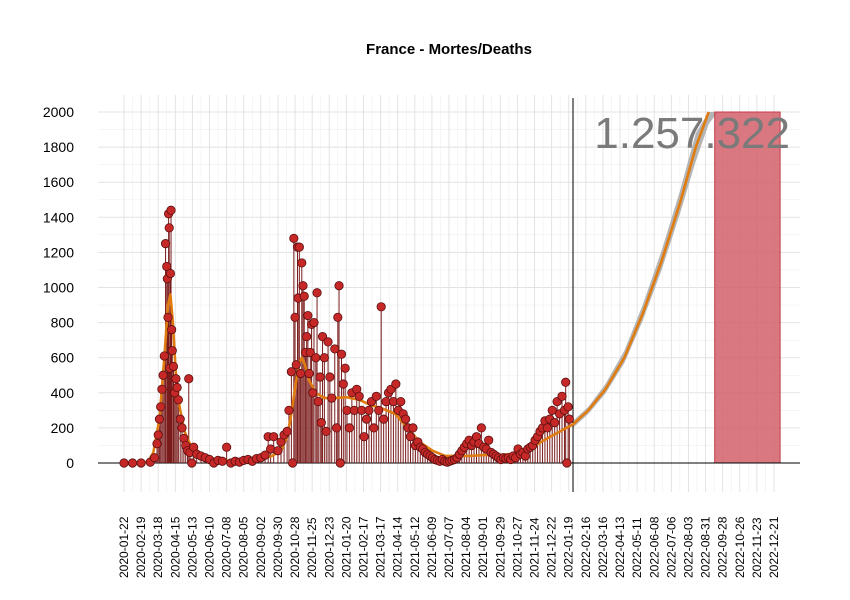  Describe the element at coordinates (278, 547) in the screenshot. I see `x-tick-label: 2020-09-30` at that location.